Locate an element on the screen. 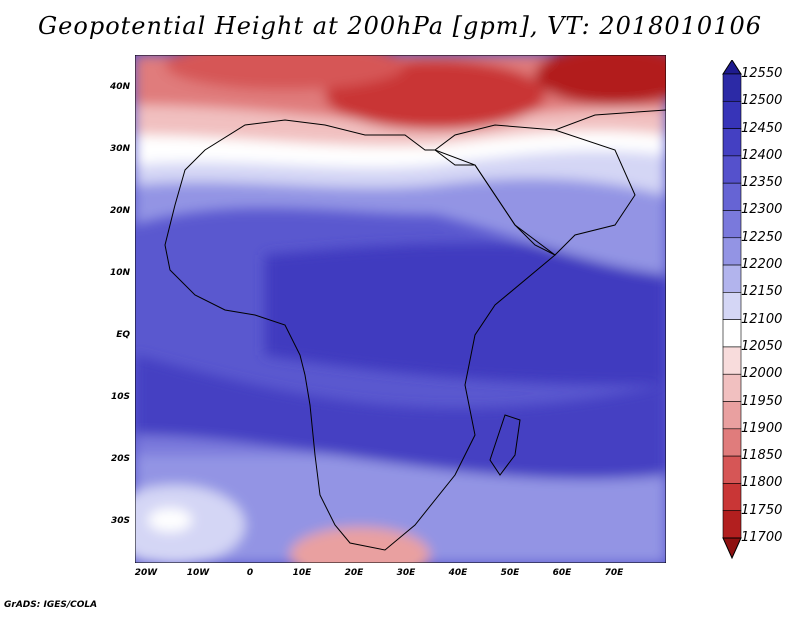 This screenshot has width=800, height=618. colorbar-level-label: 12400 is located at coordinates (762, 155).